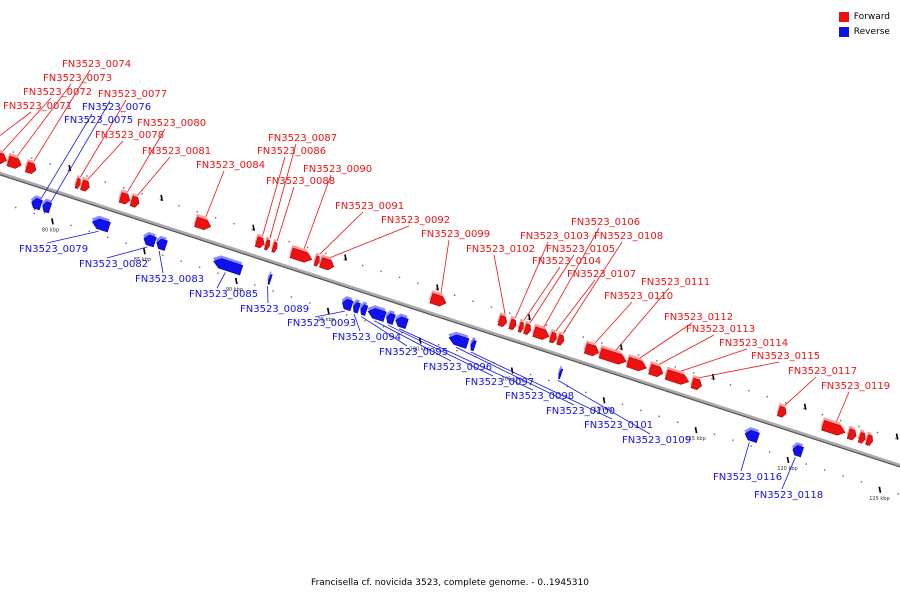  What do you see at coordinates (822, 371) in the screenshot?
I see `gene-label-fn3523_0117: FN3523_0117` at bounding box center [822, 371].